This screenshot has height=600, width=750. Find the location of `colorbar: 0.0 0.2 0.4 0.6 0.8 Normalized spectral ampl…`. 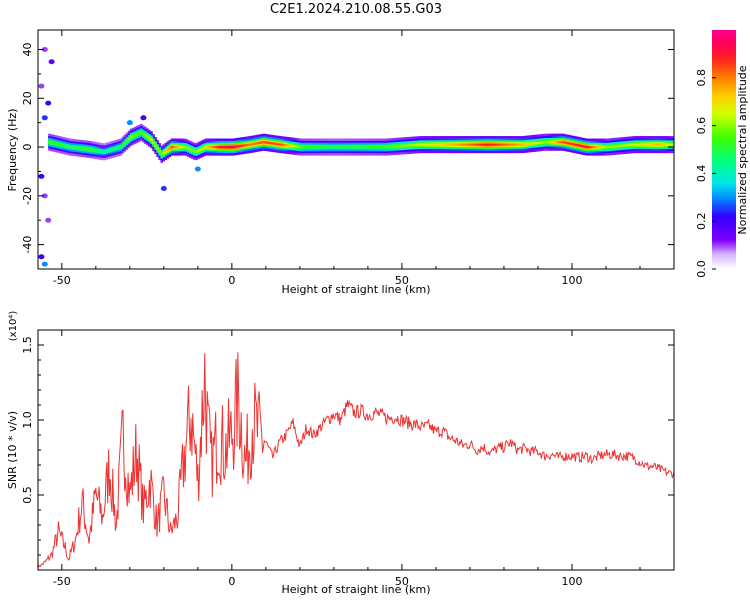

colorbar: 0.0 0.2 0.4 0.6 0.8 Normalized spectral ampl… is located at coordinates (722, 154).